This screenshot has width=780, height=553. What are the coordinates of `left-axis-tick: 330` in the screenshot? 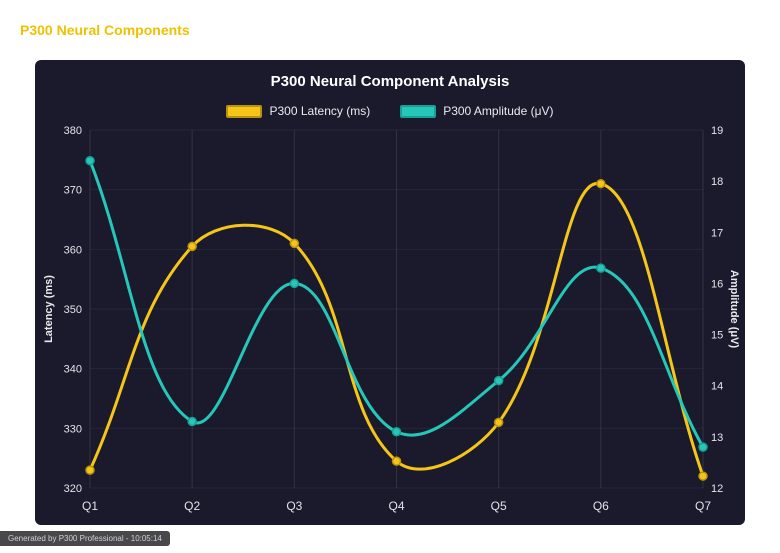 It's located at (73, 429).